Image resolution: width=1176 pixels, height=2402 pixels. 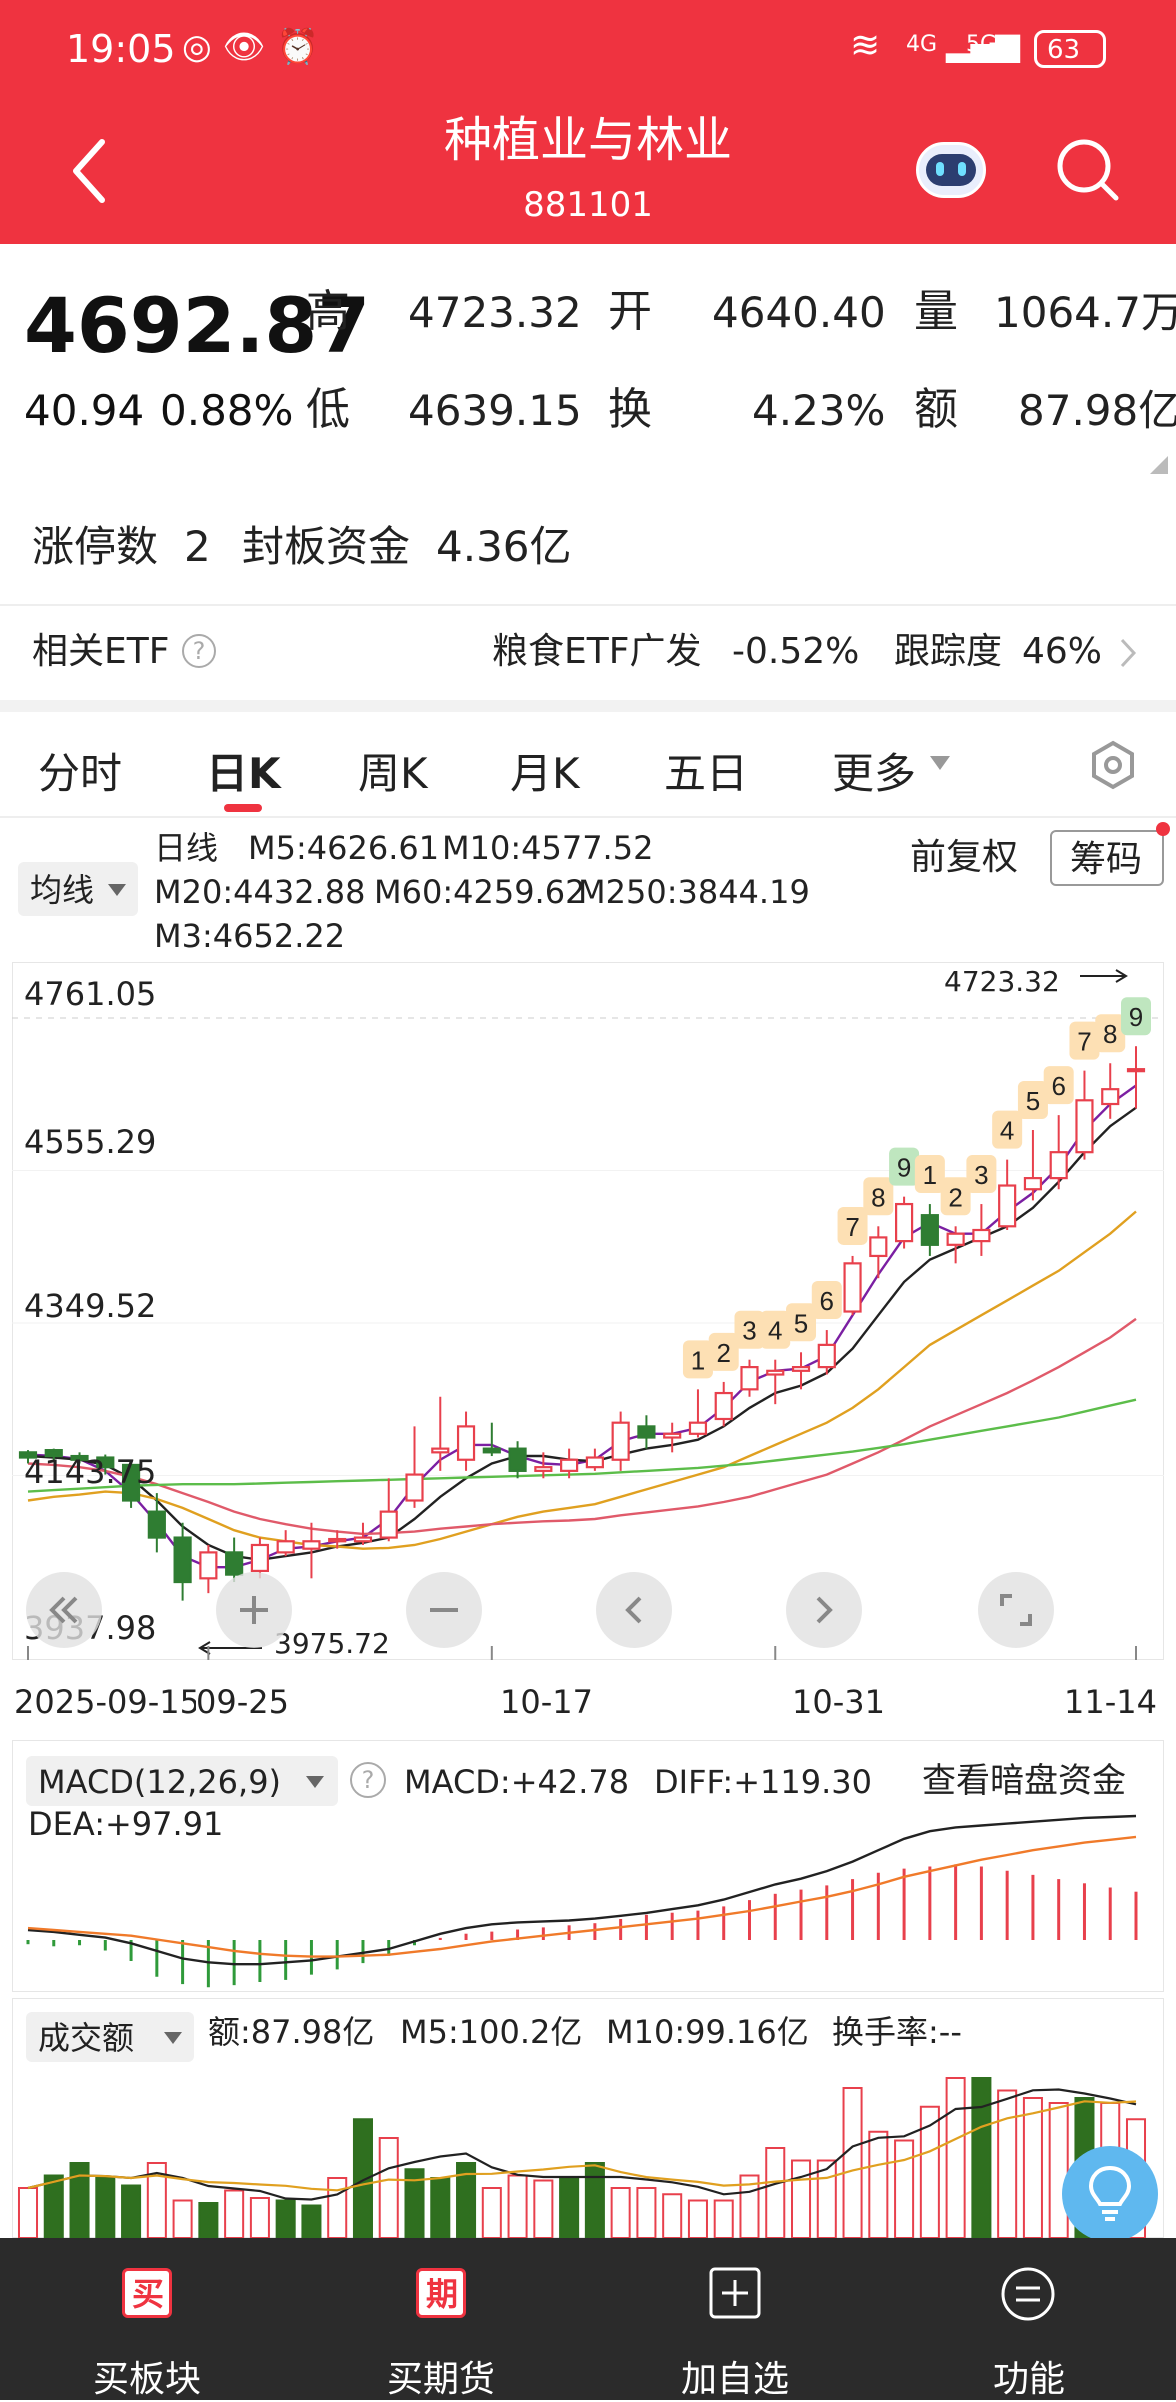 I want to click on macd-chart, so click(x=588, y=1866).